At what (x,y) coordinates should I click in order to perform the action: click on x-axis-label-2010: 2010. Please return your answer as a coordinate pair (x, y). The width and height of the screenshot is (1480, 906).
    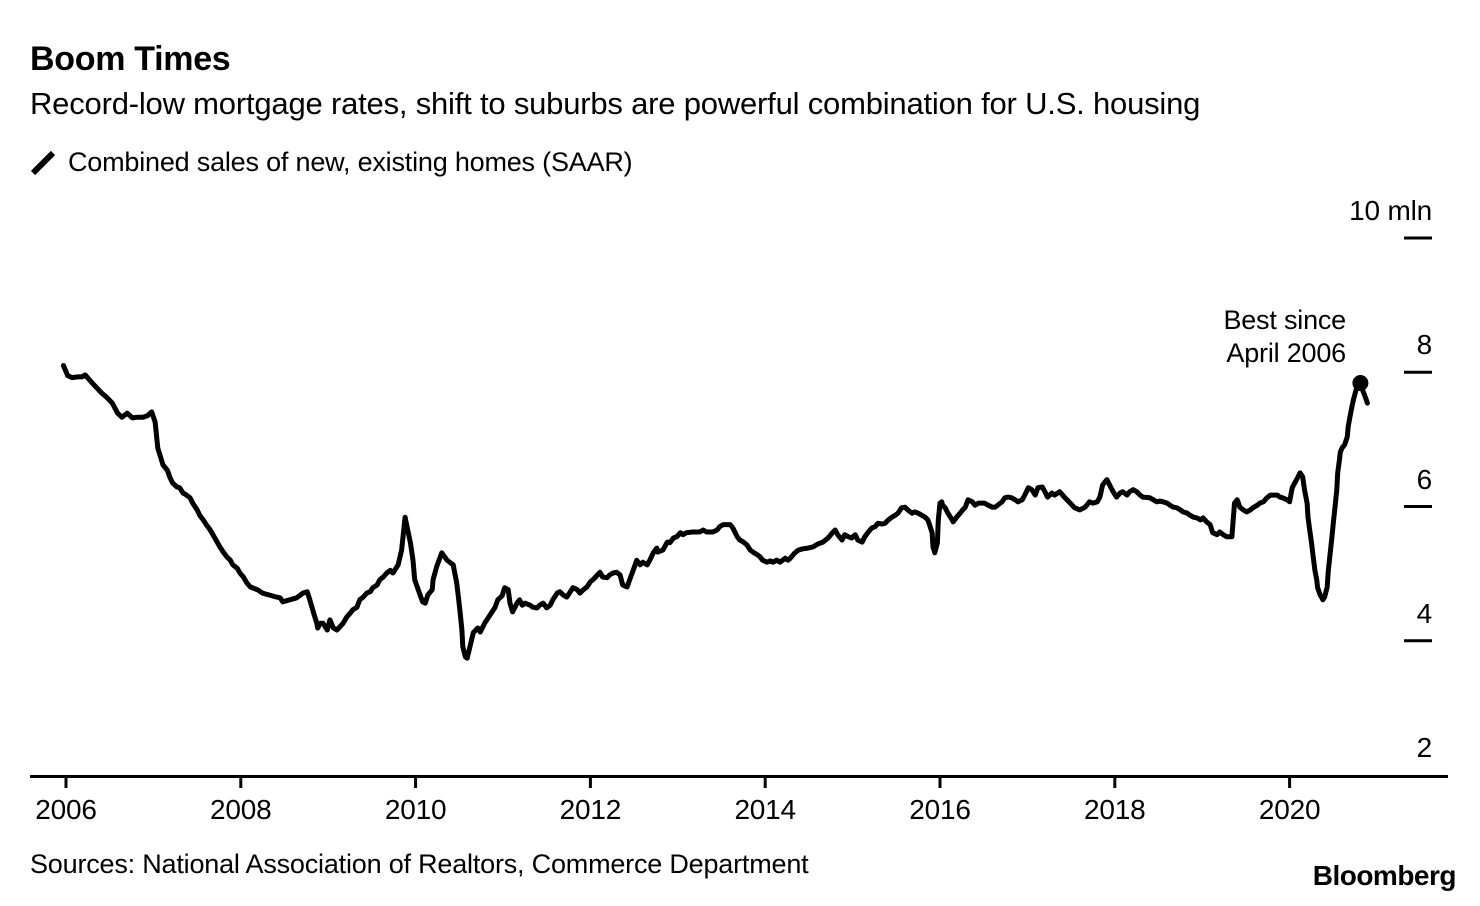
    Looking at the image, I should click on (415, 809).